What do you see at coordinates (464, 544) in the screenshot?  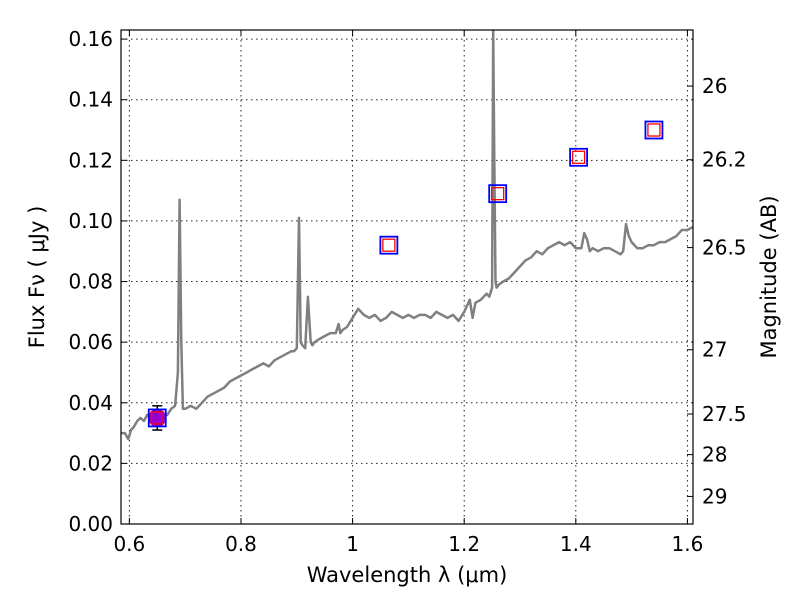 I see `x-tick-label: 1.2` at bounding box center [464, 544].